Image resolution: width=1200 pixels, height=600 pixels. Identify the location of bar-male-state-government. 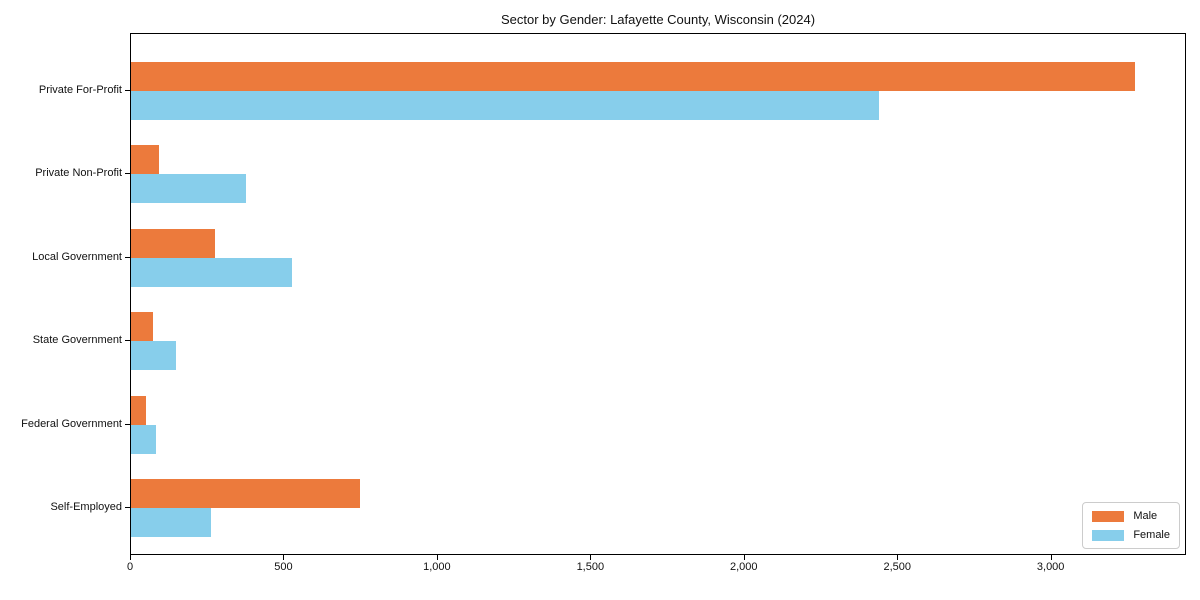
(142, 327).